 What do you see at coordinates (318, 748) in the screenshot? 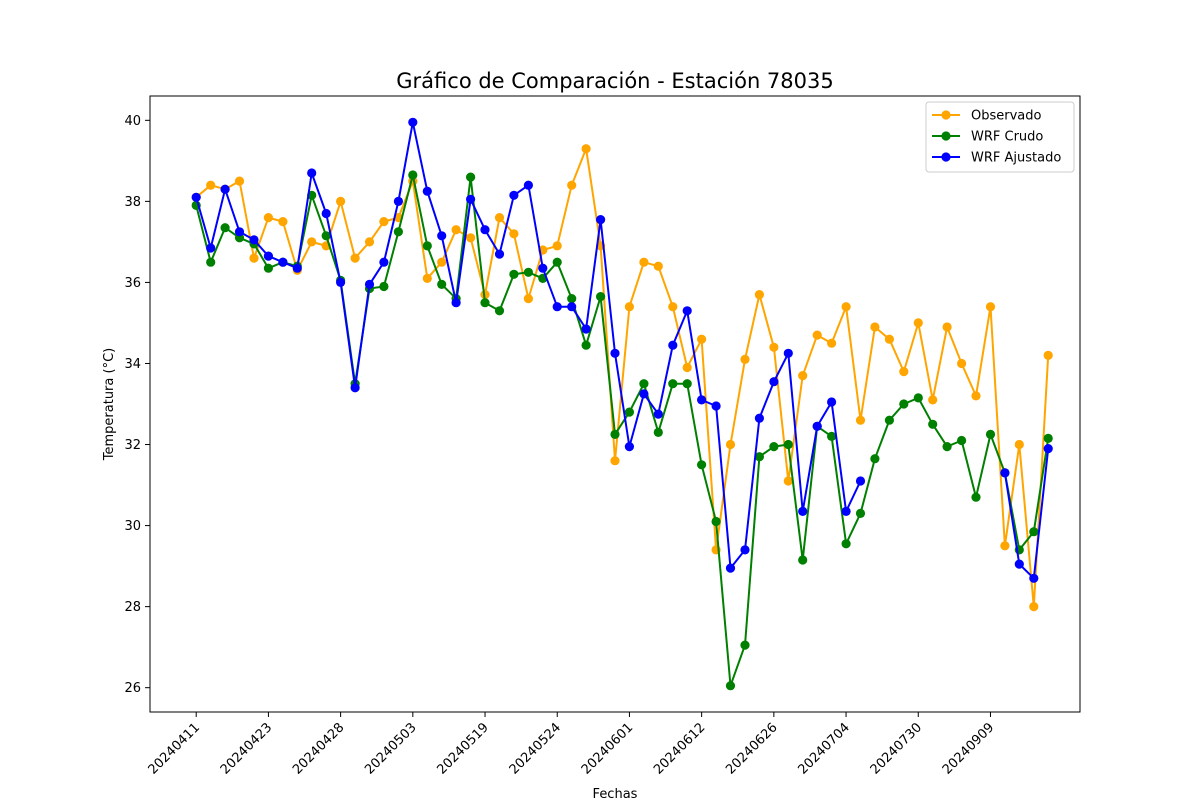
I see `x-tick-label: 20240428` at bounding box center [318, 748].